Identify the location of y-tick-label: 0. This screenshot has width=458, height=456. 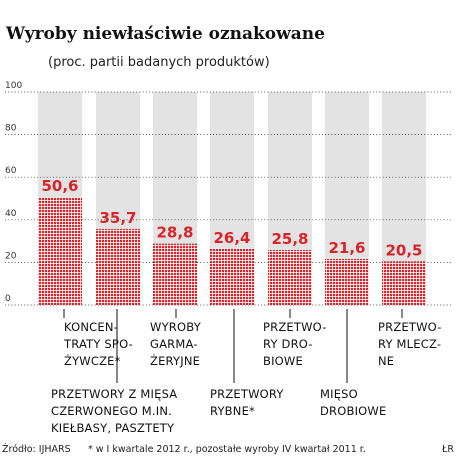
(8, 299).